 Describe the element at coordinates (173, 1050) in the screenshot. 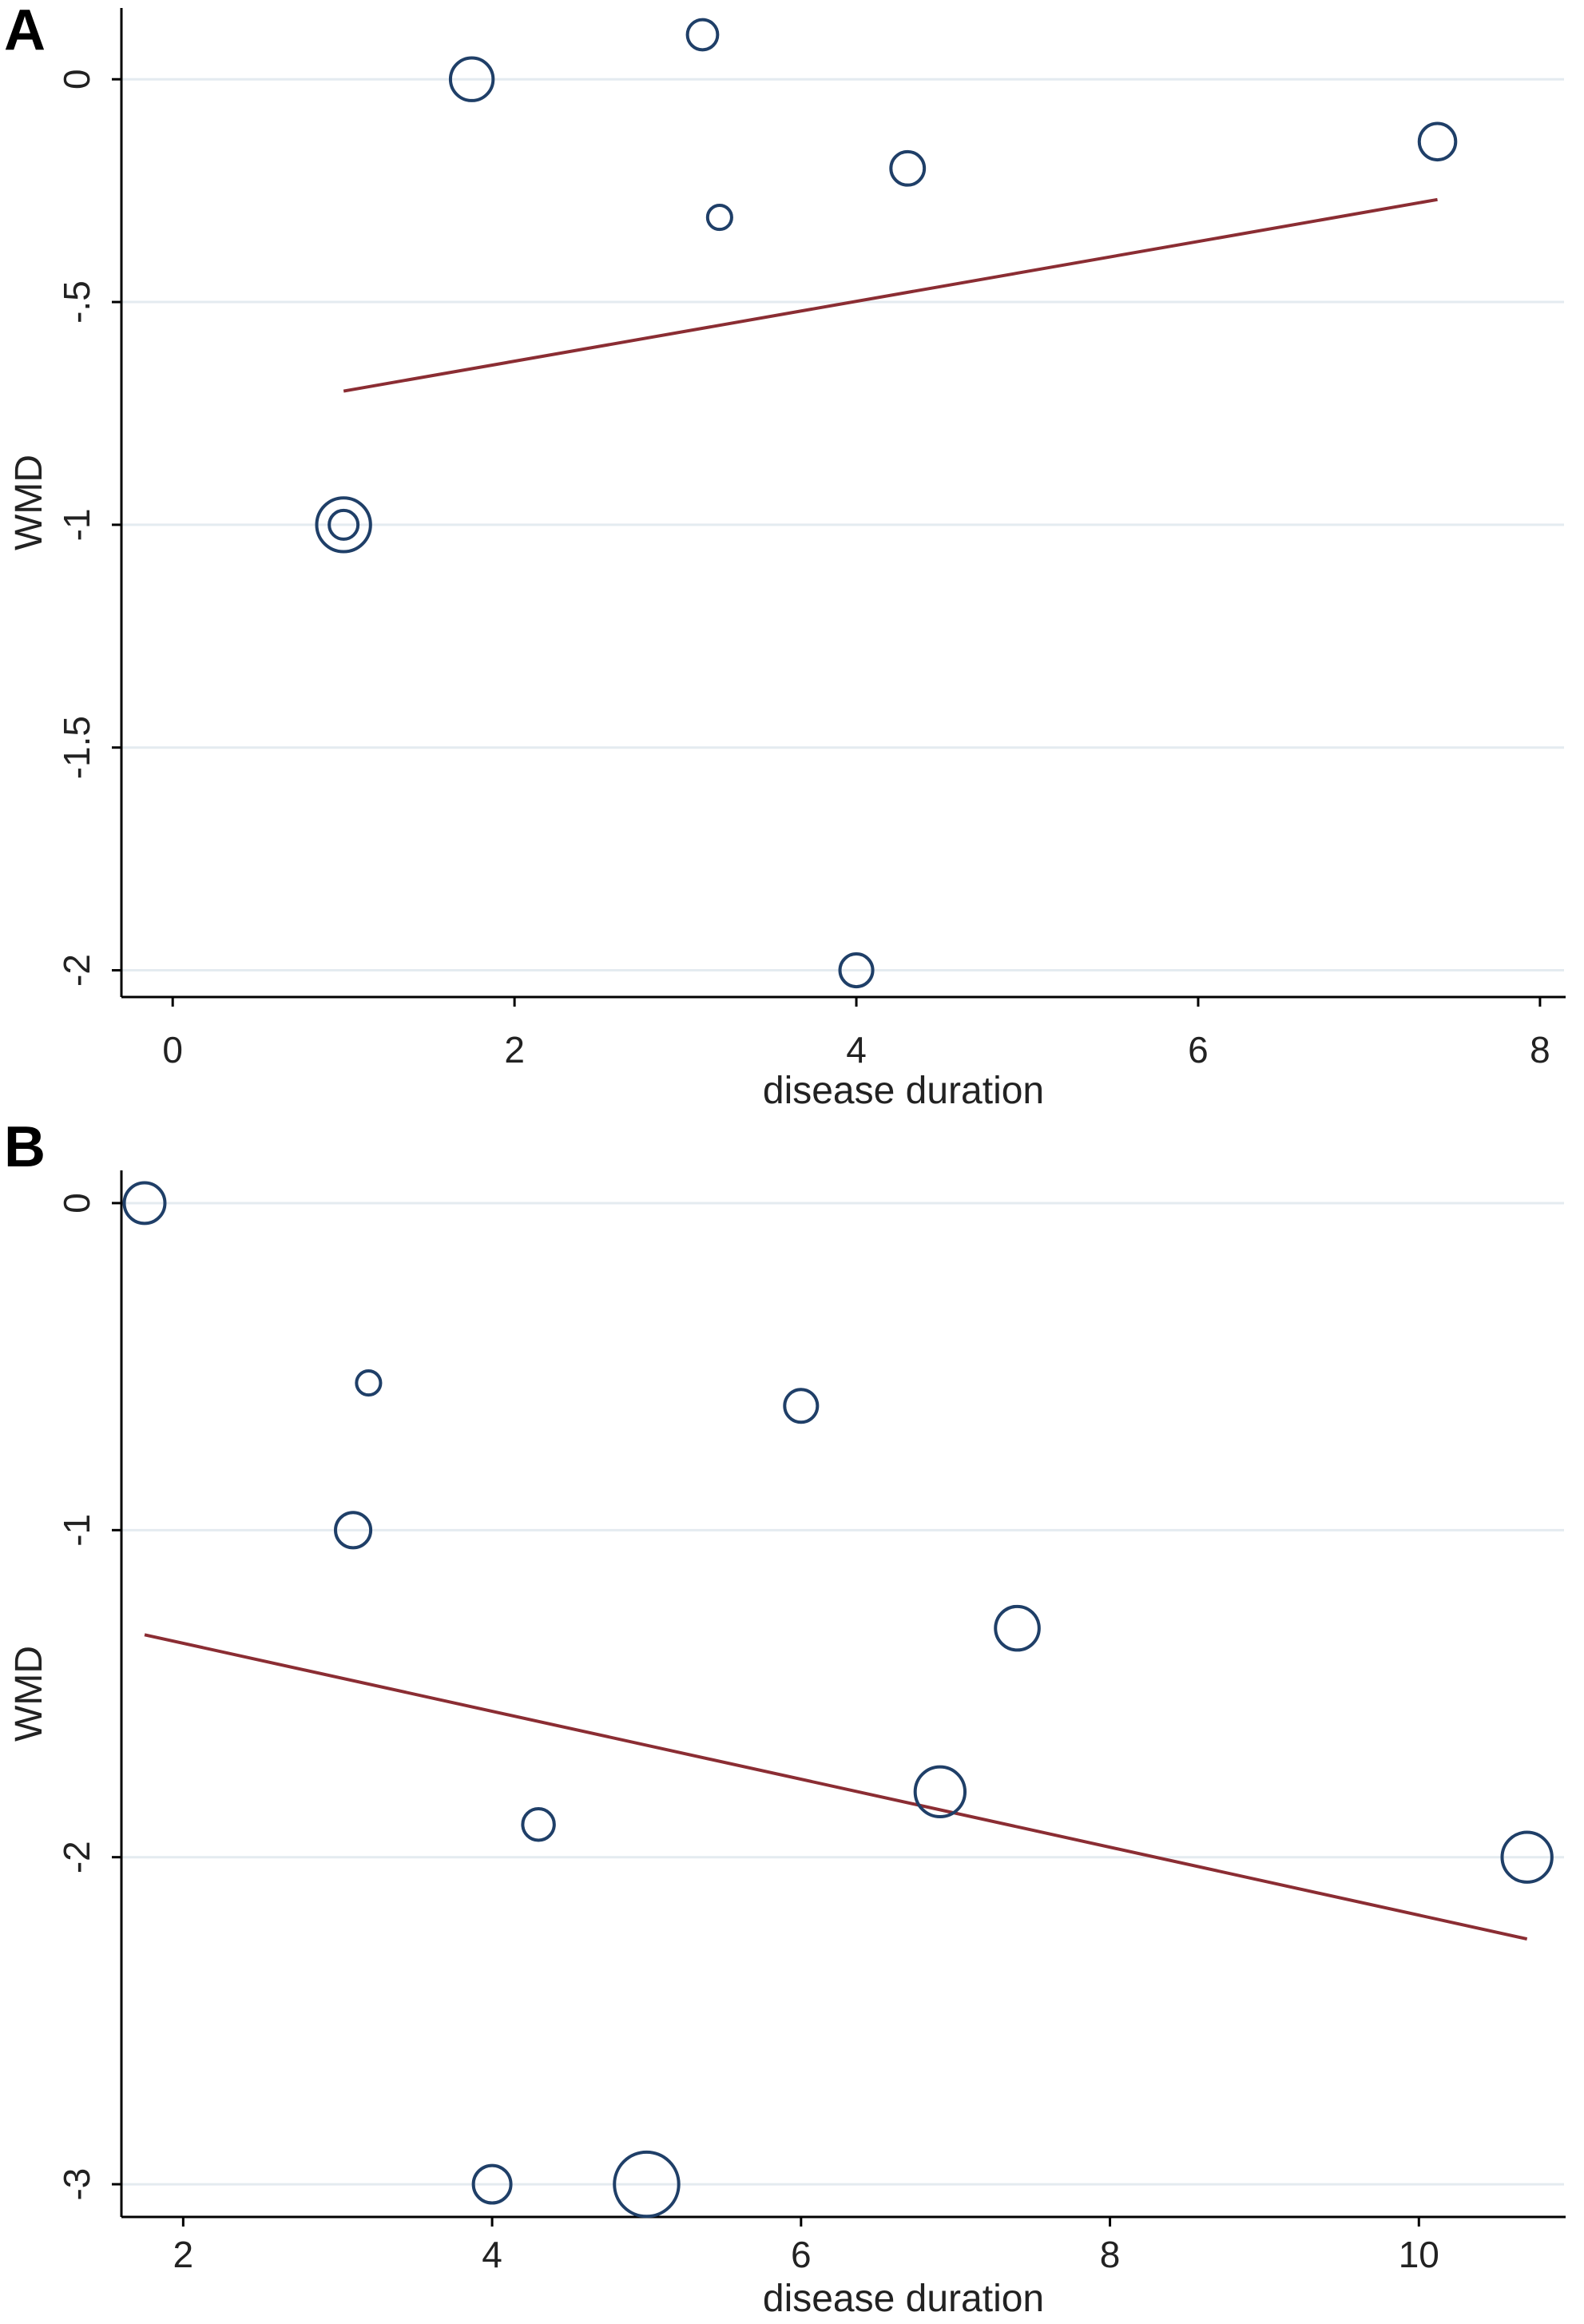

I see `x-tick-label: 0` at that location.